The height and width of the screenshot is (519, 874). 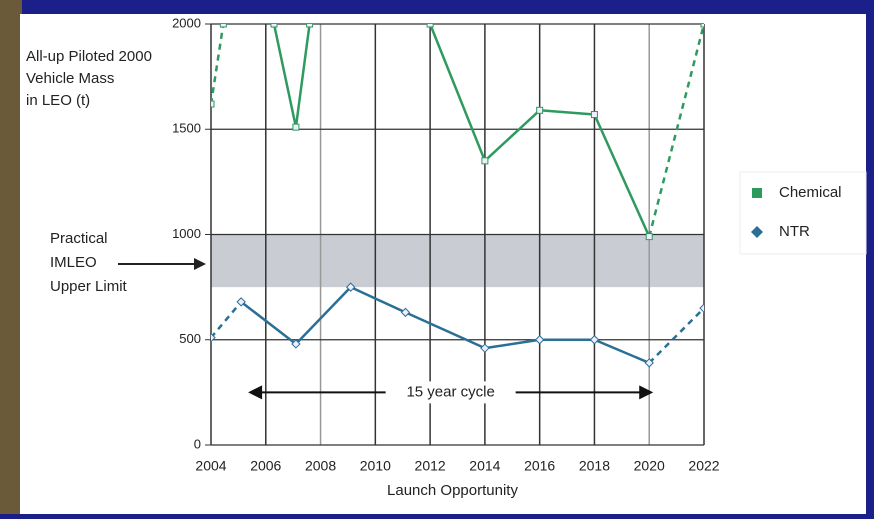 I want to click on y-tick-label: 500, so click(x=190, y=338).